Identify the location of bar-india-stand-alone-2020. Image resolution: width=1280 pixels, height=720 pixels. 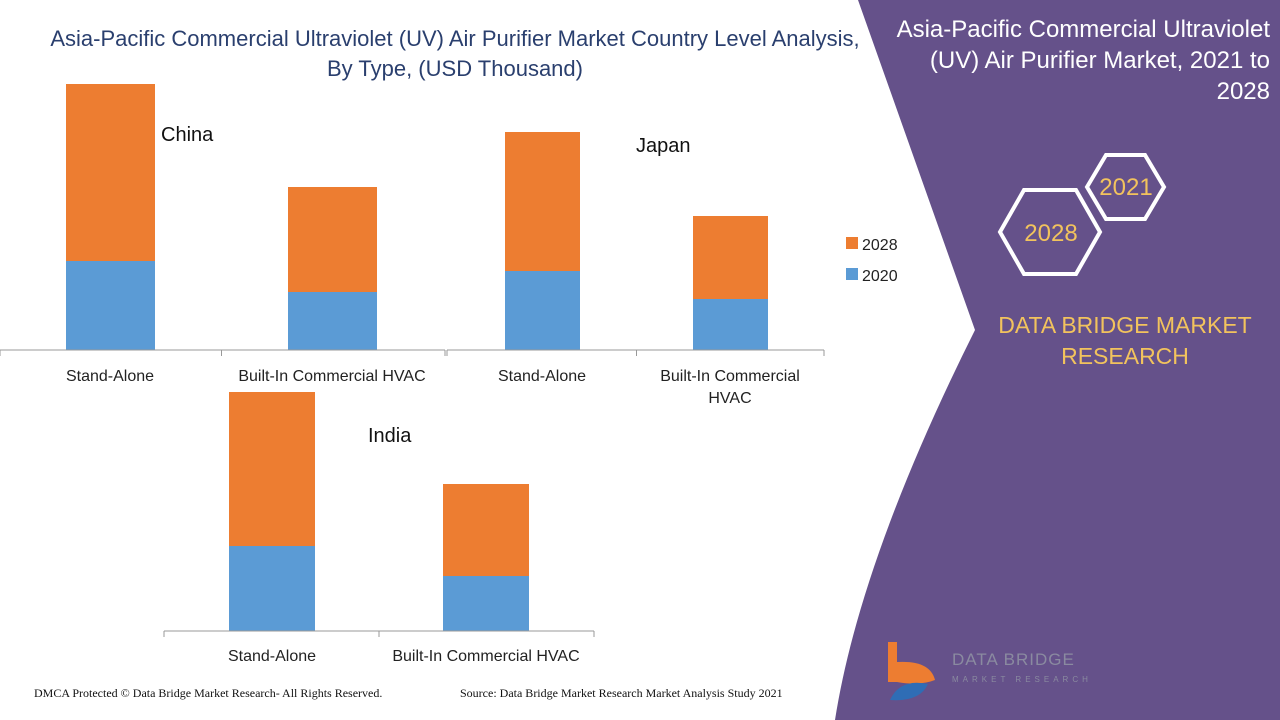
(272, 588).